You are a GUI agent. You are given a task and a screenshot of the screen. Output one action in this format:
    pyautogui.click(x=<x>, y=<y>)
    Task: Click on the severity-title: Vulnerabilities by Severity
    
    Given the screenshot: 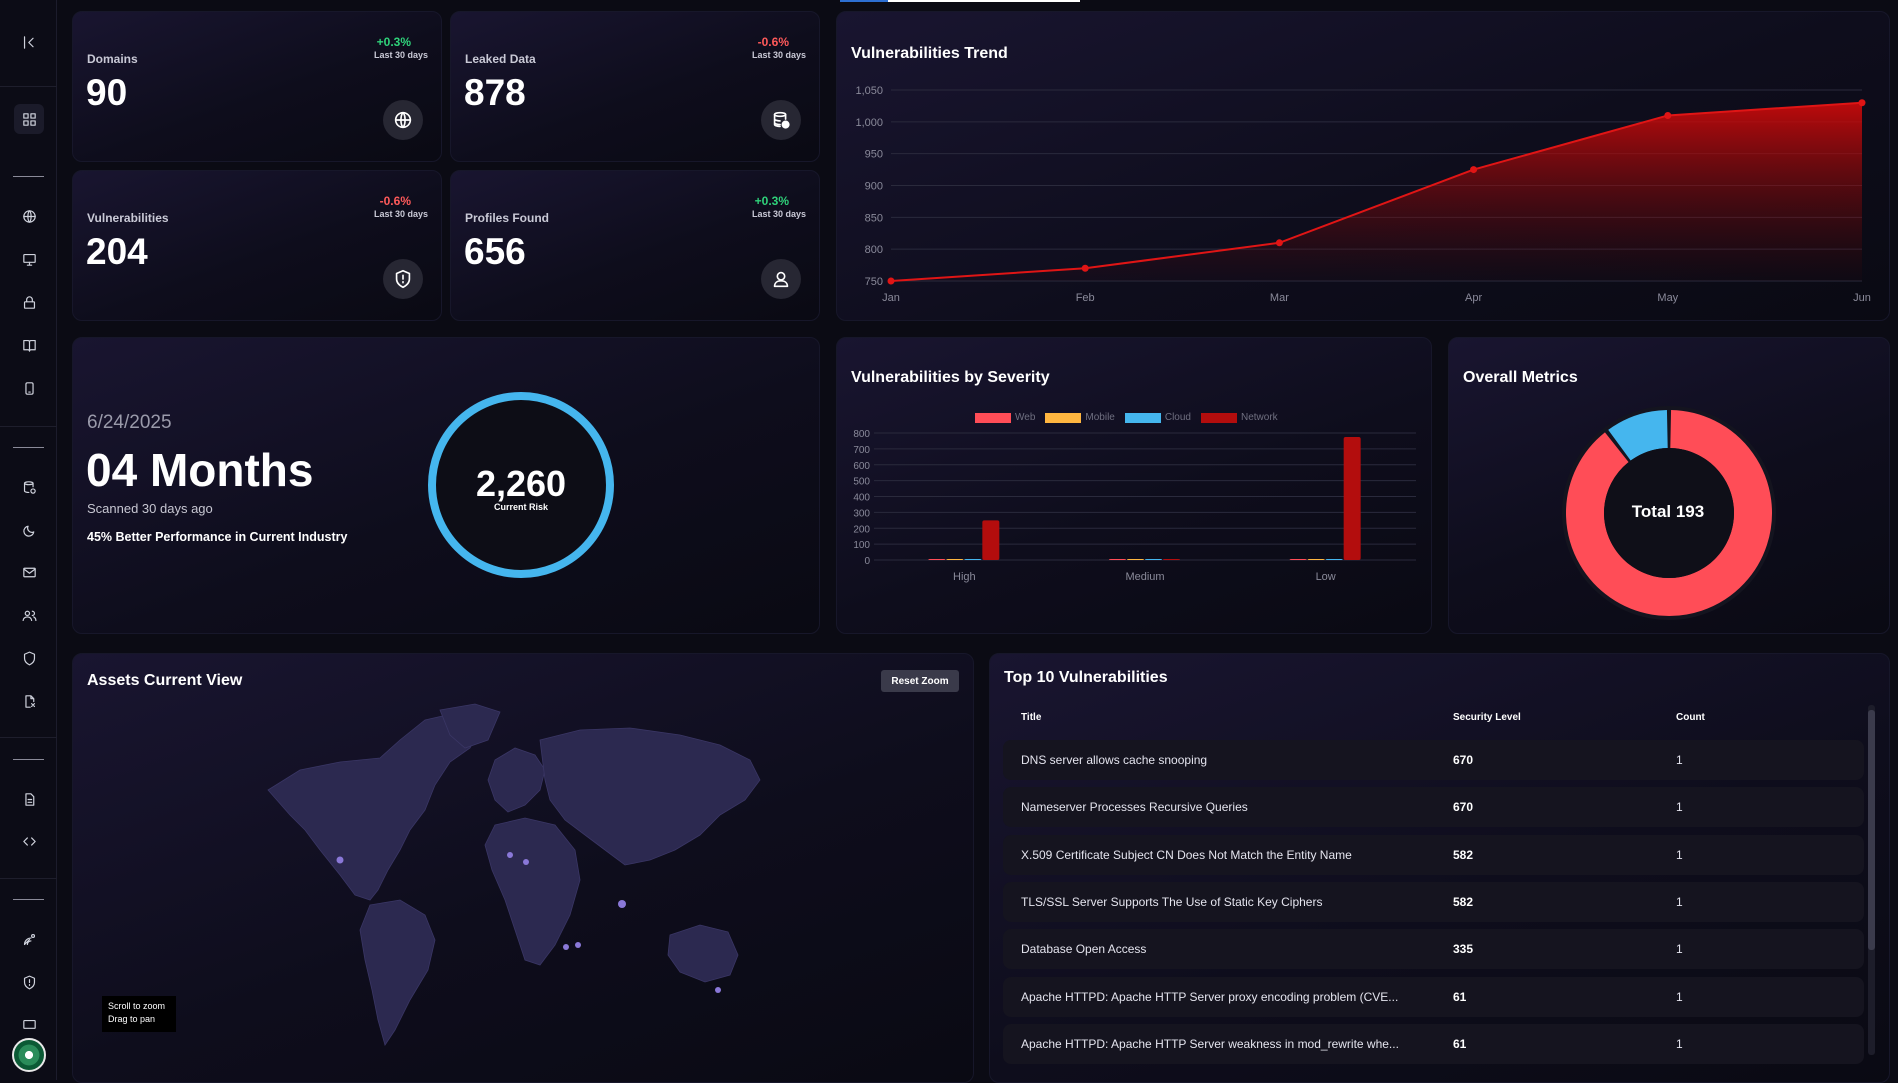 What is the action you would take?
    pyautogui.click(x=950, y=377)
    